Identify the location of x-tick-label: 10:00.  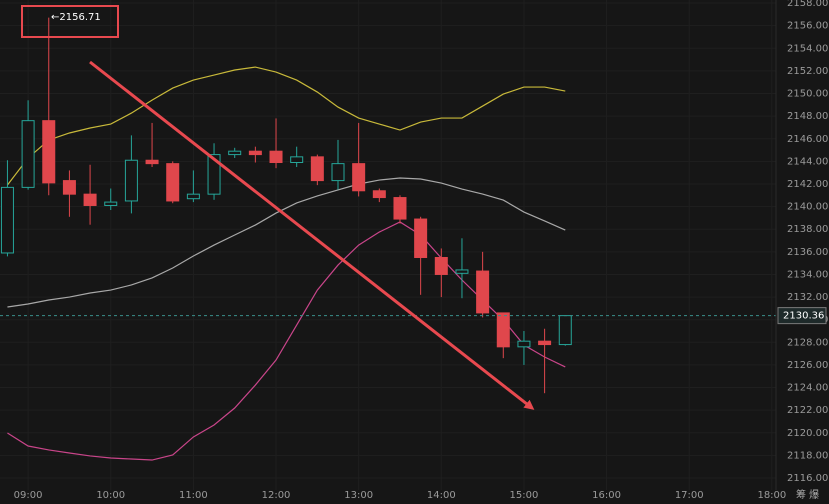
(110, 495).